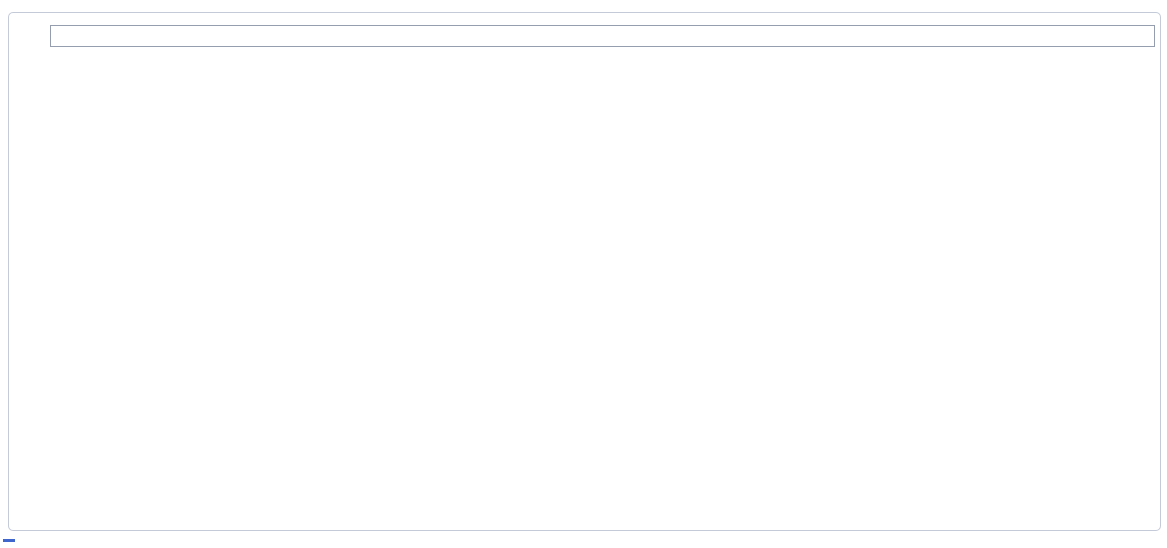 This screenshot has height=548, width=1167. What do you see at coordinates (602, 36) in the screenshot?
I see `signal-legend-bar` at bounding box center [602, 36].